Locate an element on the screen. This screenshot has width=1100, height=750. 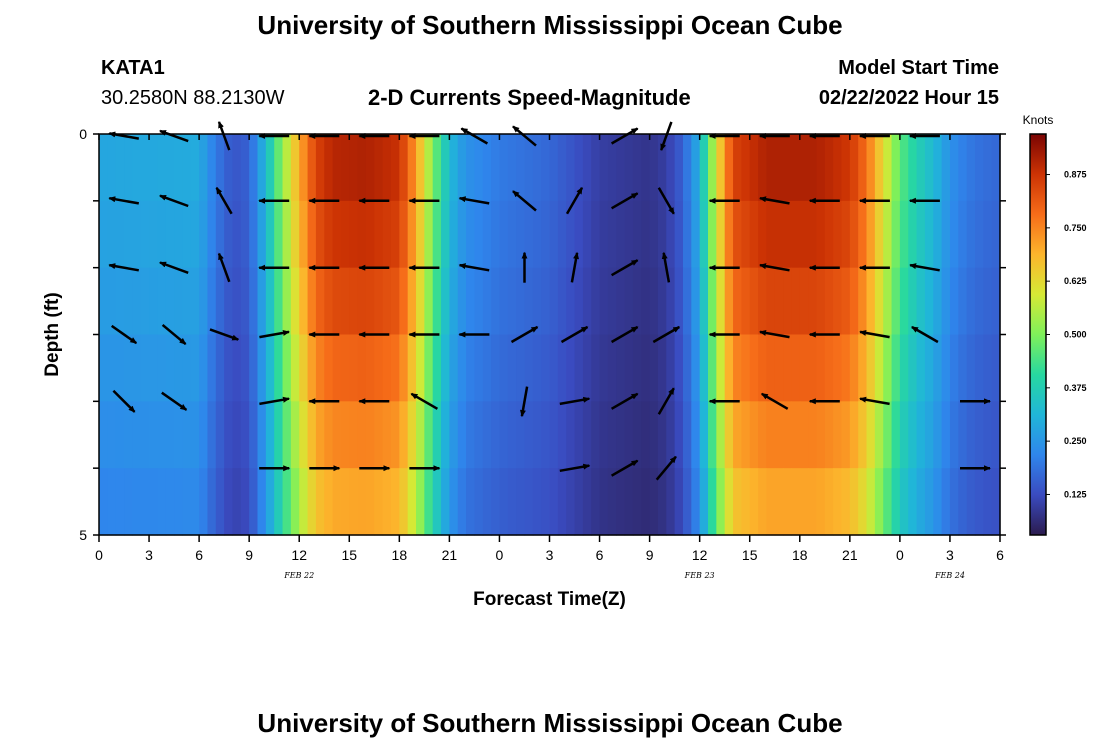
colorbar-title: Knots is located at coordinates (1038, 120).